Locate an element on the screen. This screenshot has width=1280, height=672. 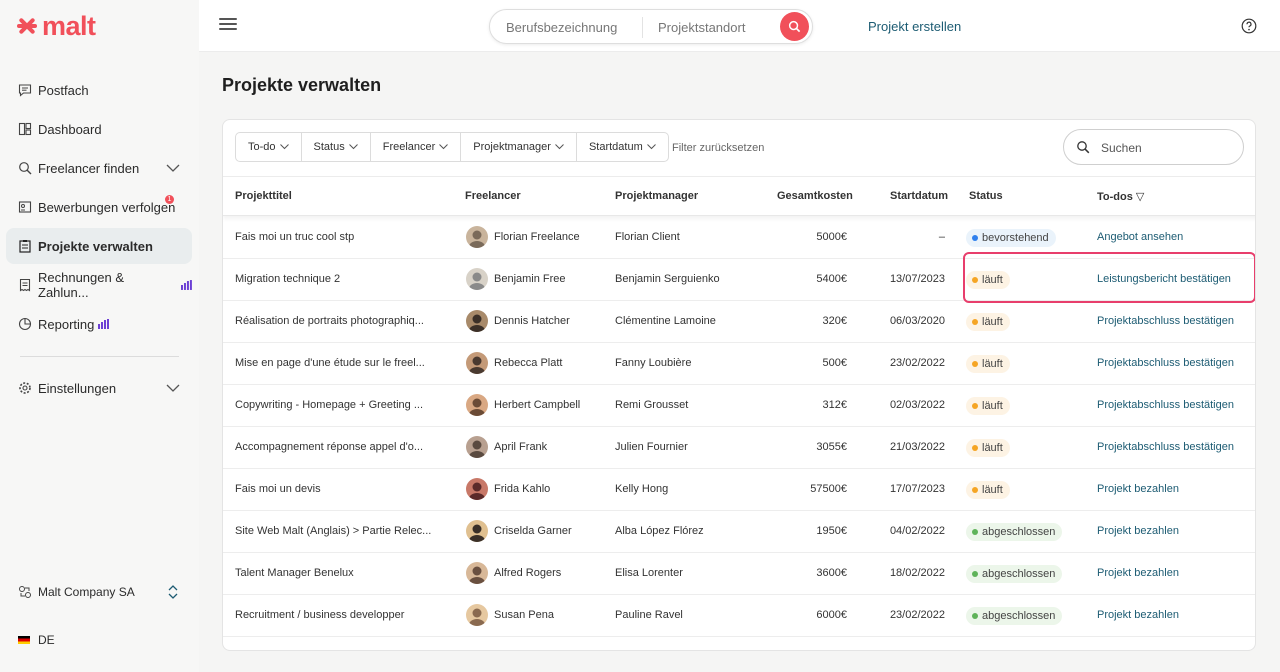
project-title: Recruitment / business developper is located at coordinates (320, 615).